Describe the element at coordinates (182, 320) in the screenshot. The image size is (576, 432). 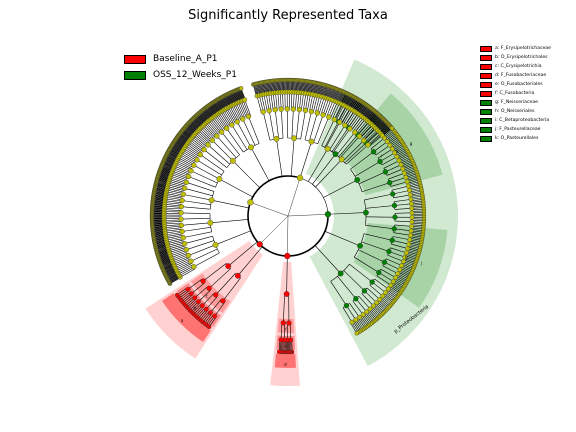
I see `clade-letter-a: a` at that location.